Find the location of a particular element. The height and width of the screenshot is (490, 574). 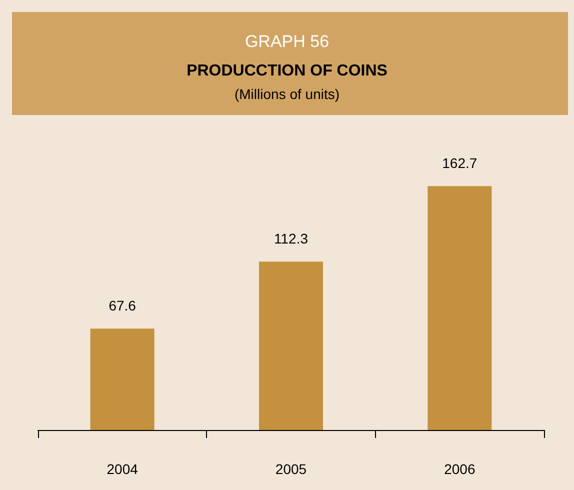

x-tick-label: 2005 is located at coordinates (291, 469).